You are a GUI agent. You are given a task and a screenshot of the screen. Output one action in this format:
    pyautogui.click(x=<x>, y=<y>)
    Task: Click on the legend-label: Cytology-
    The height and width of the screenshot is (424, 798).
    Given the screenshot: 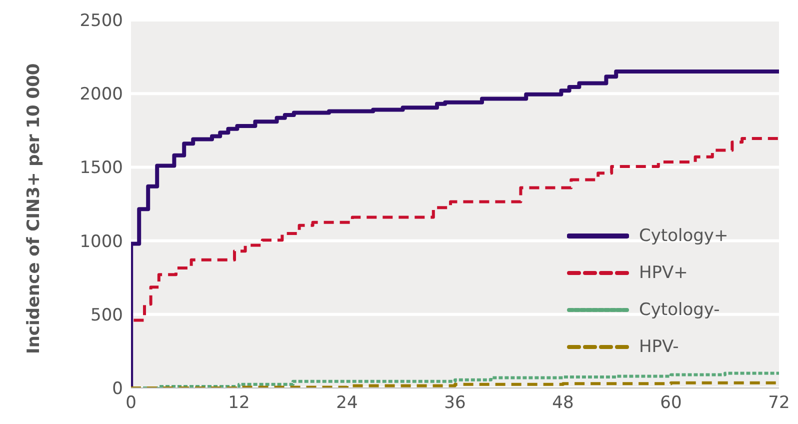 What is the action you would take?
    pyautogui.click(x=679, y=310)
    